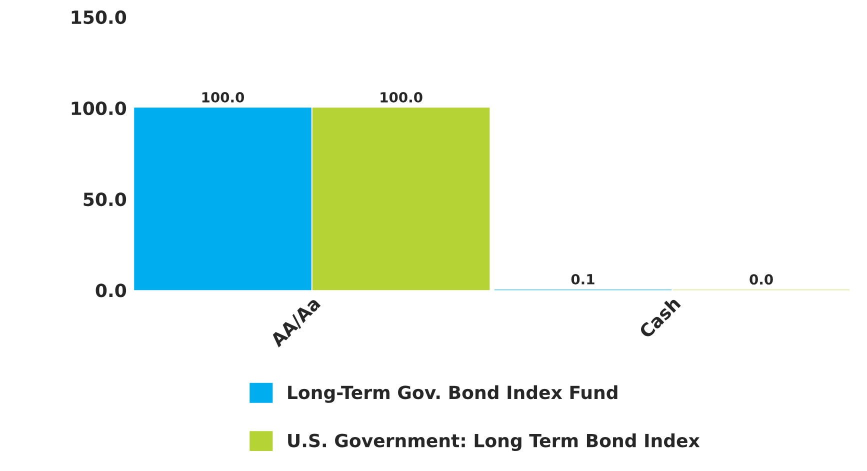 This screenshot has height=471, width=867. Describe the element at coordinates (761, 279) in the screenshot. I see `data-label: 0.0` at that location.